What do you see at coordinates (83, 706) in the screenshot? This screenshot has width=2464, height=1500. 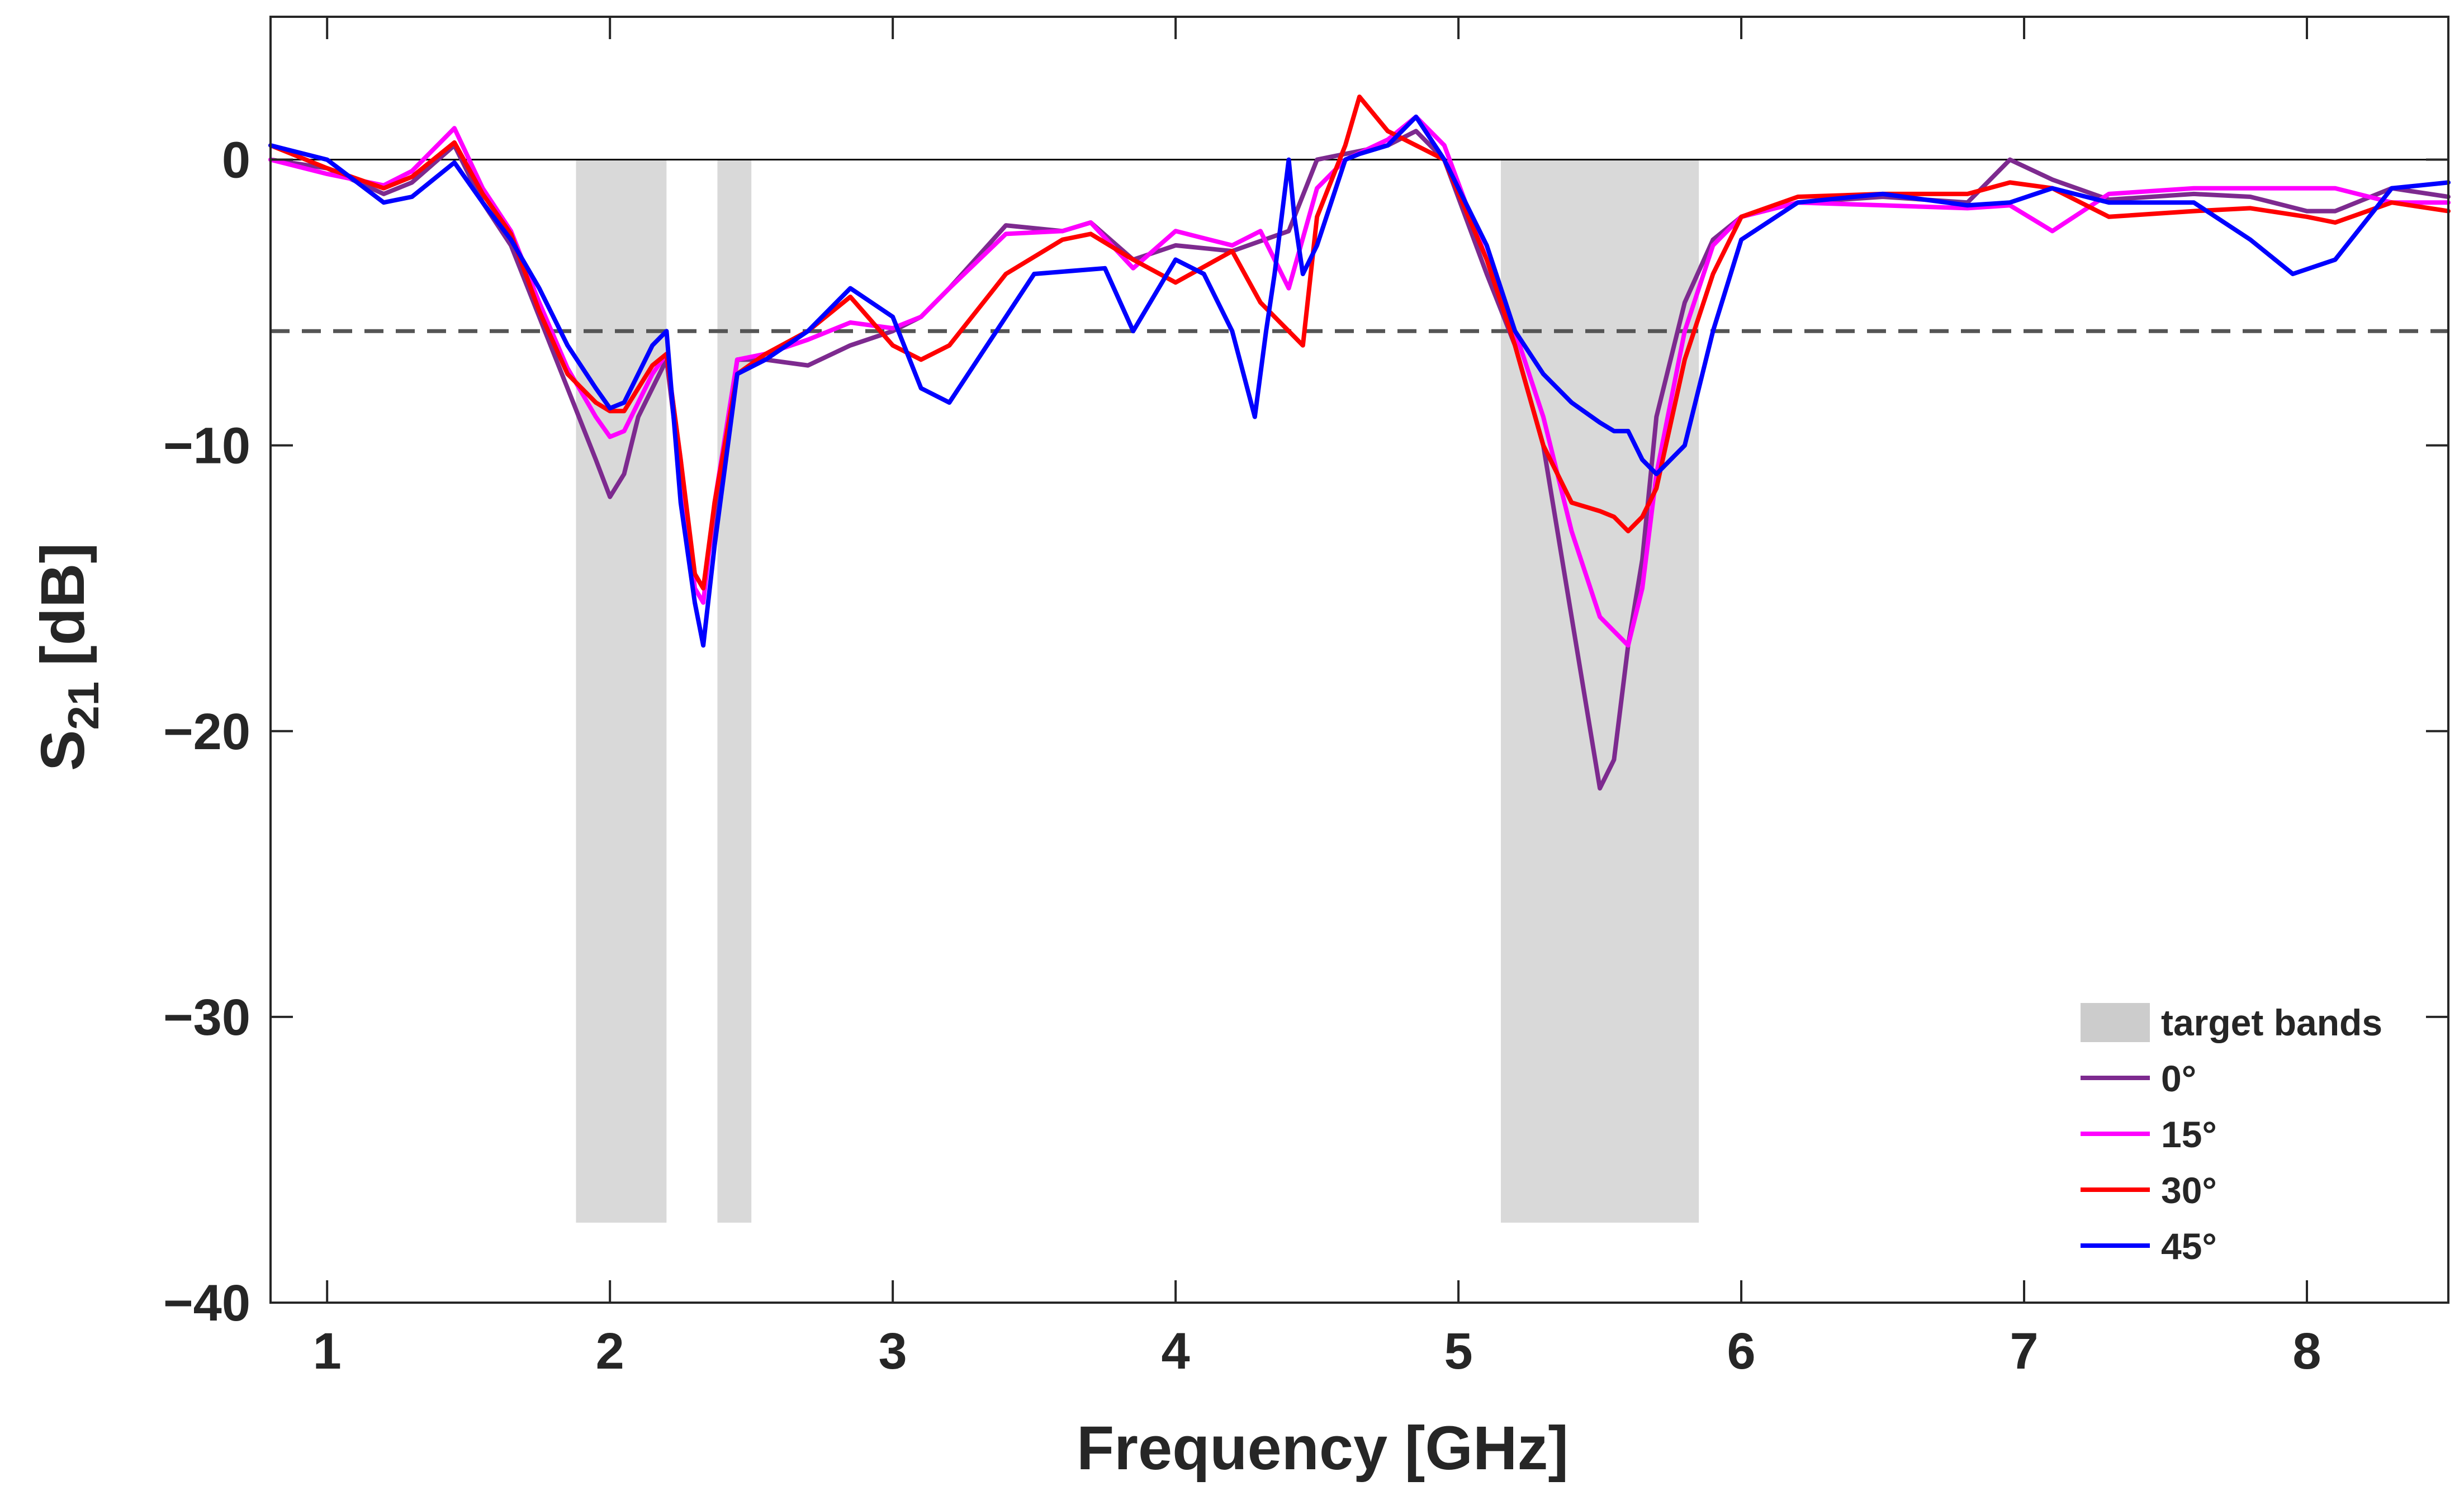 I see `y-axis-label-subscript: 21` at bounding box center [83, 706].